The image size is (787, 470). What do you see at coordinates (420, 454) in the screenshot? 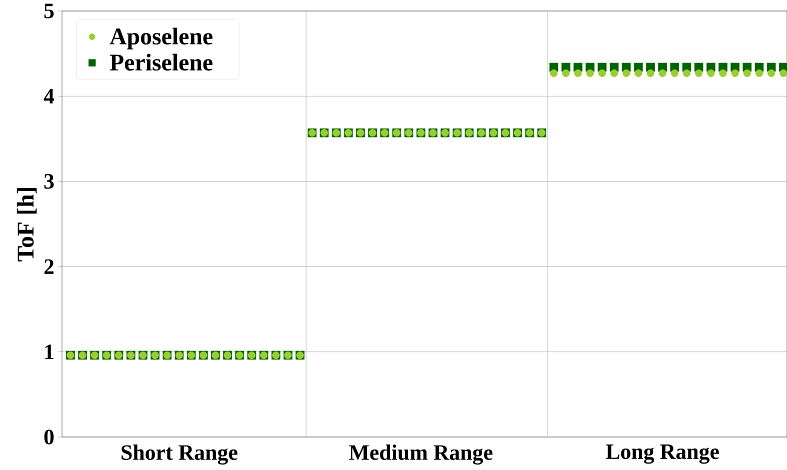
I see `x-tick-label: Medium Range` at bounding box center [420, 454].